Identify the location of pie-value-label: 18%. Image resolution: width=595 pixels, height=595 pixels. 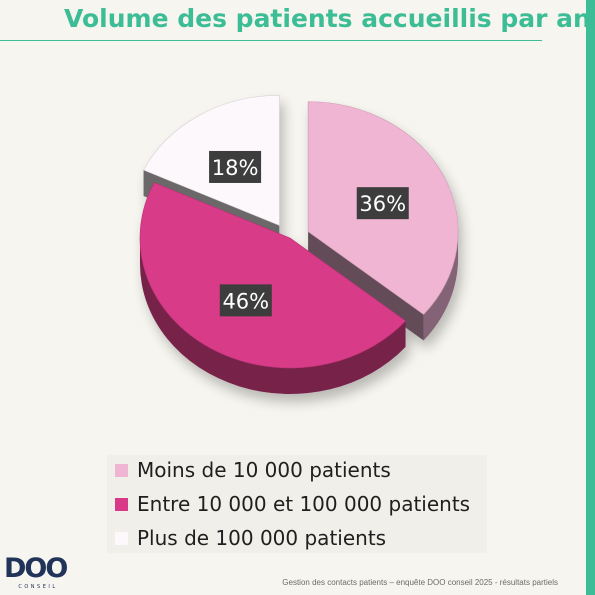
(235, 166).